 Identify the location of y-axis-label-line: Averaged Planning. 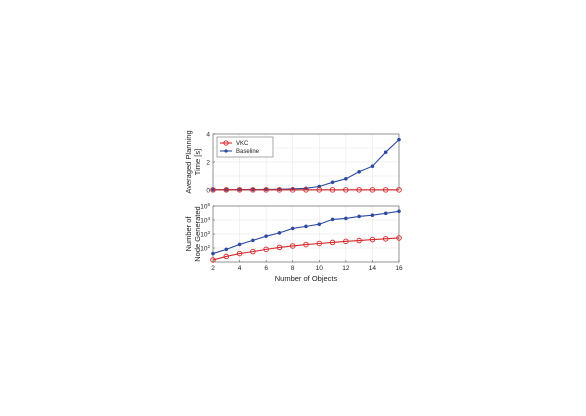
(188, 161).